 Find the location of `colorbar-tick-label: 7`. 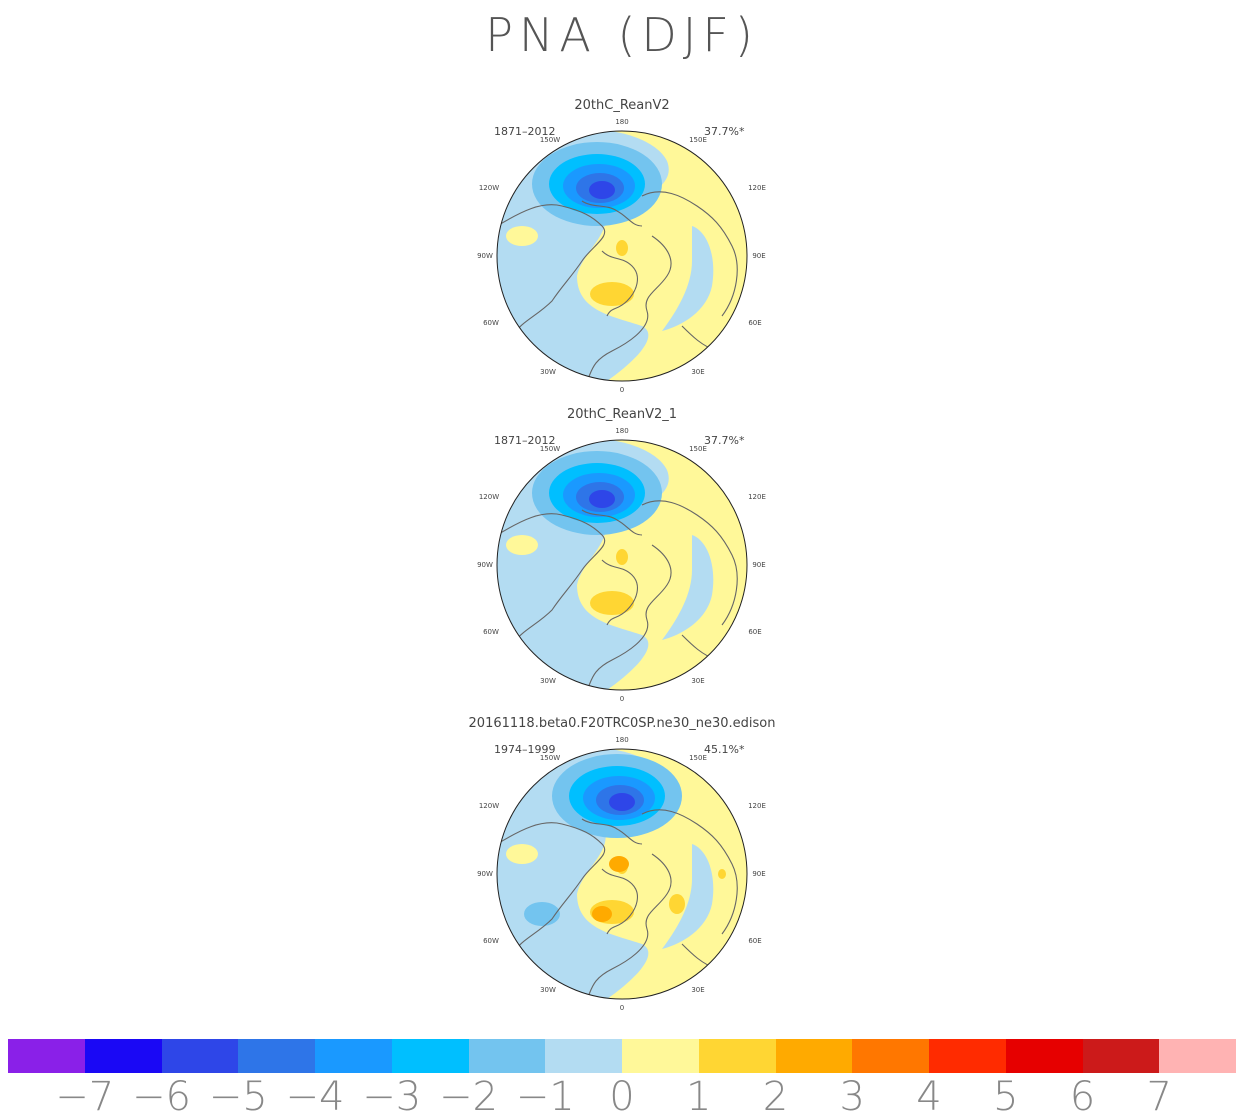

colorbar-tick-label: 7 is located at coordinates (1159, 1097).